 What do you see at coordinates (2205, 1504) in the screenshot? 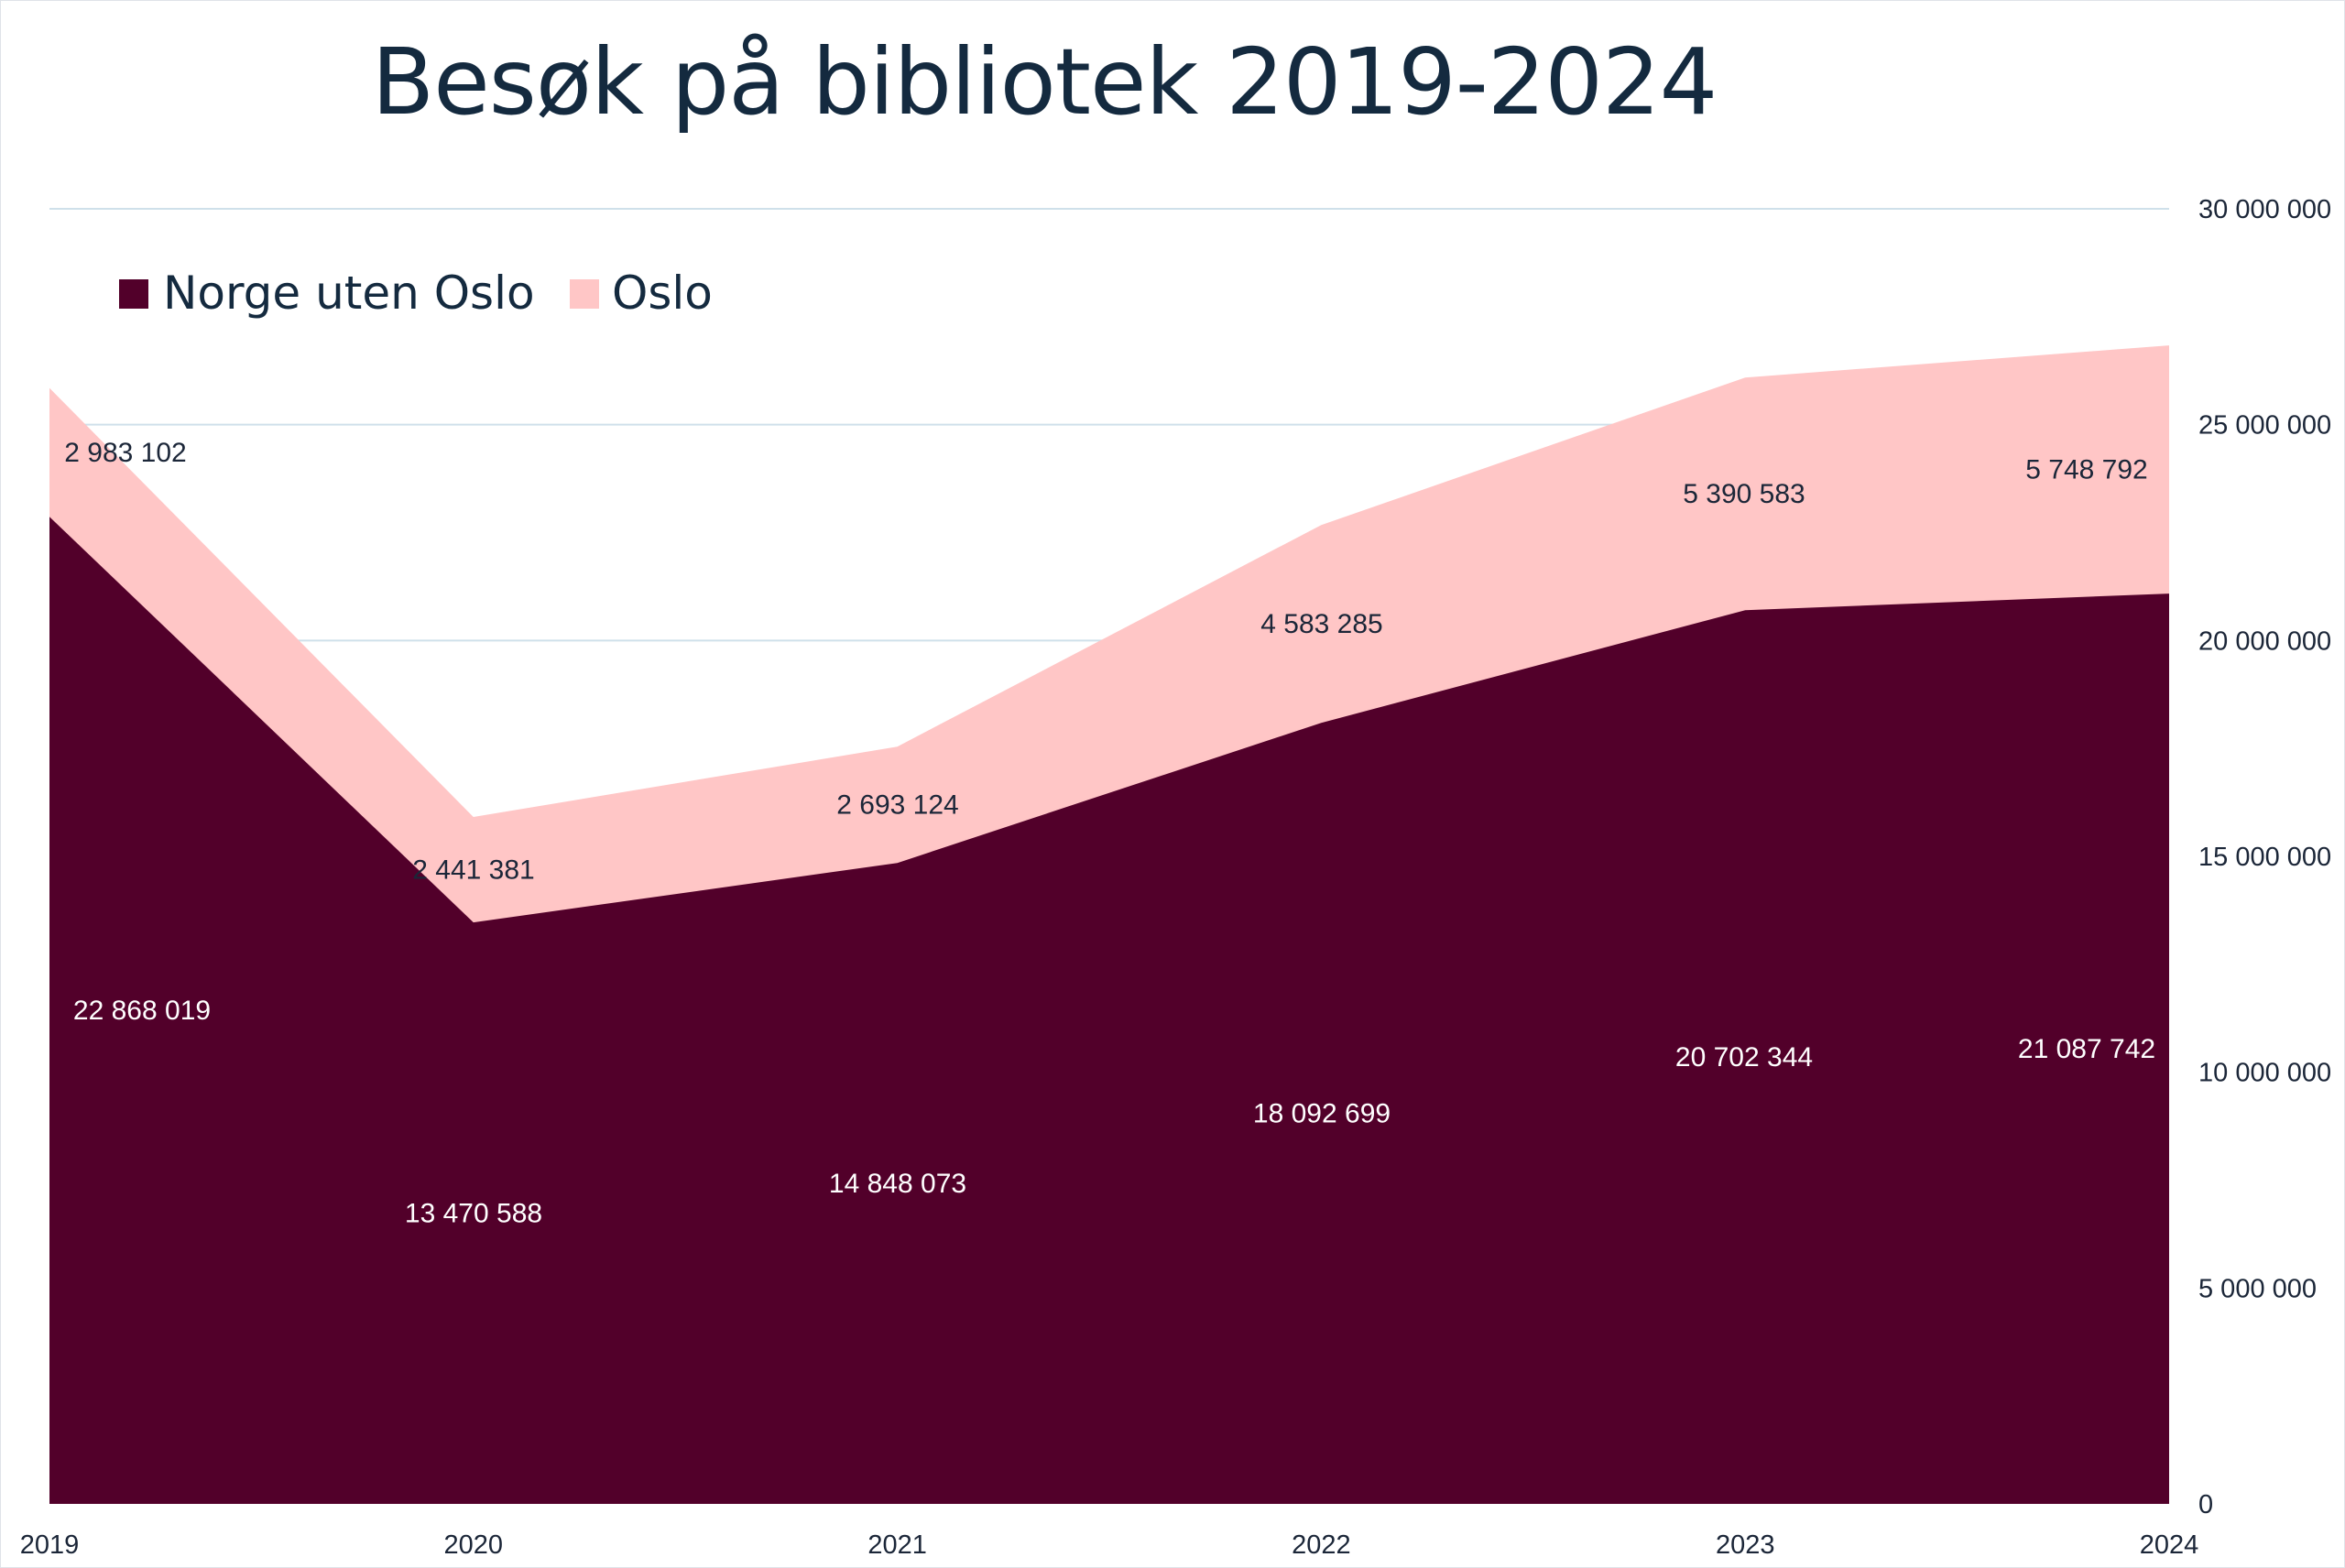
I see `y-tick-label: 0` at bounding box center [2205, 1504].